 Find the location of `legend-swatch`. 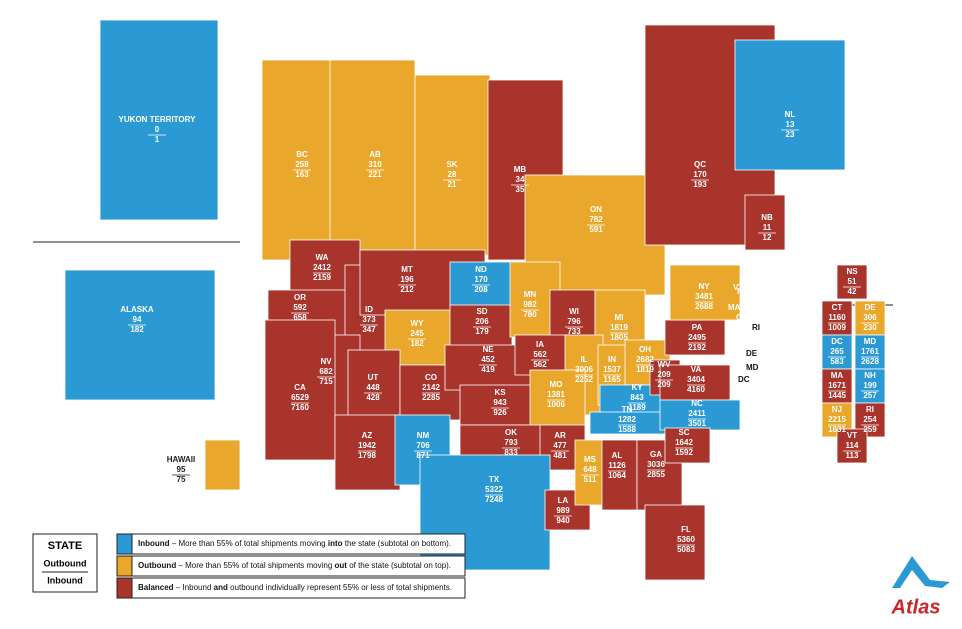

legend-swatch is located at coordinates (124, 544).